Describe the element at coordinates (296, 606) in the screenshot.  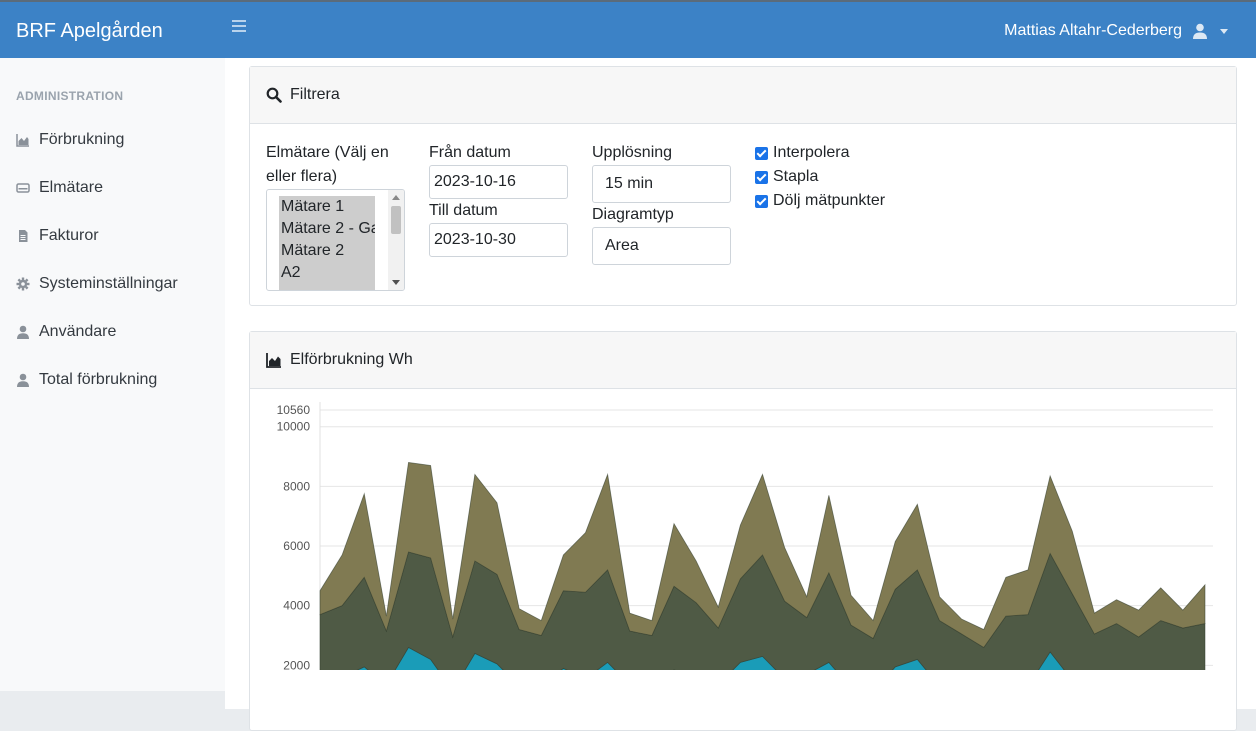
I see `y-tick-label: 4000` at that location.